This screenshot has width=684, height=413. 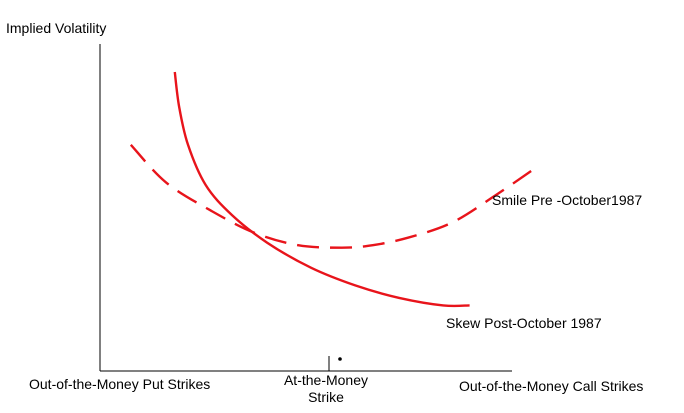 What do you see at coordinates (551, 386) in the screenshot?
I see `x-tick-label-right: Out-of-the-Money Call Strikes` at bounding box center [551, 386].